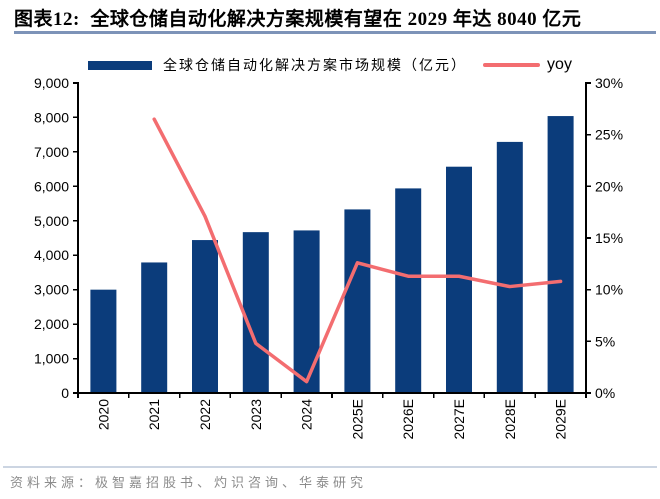  I want to click on right-tick-label-15%: 15%, so click(609, 238).